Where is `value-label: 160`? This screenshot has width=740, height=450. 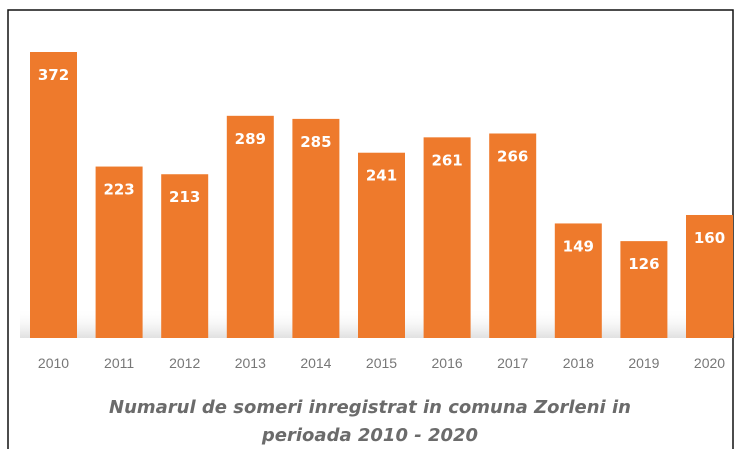
value-label: 160 is located at coordinates (709, 238).